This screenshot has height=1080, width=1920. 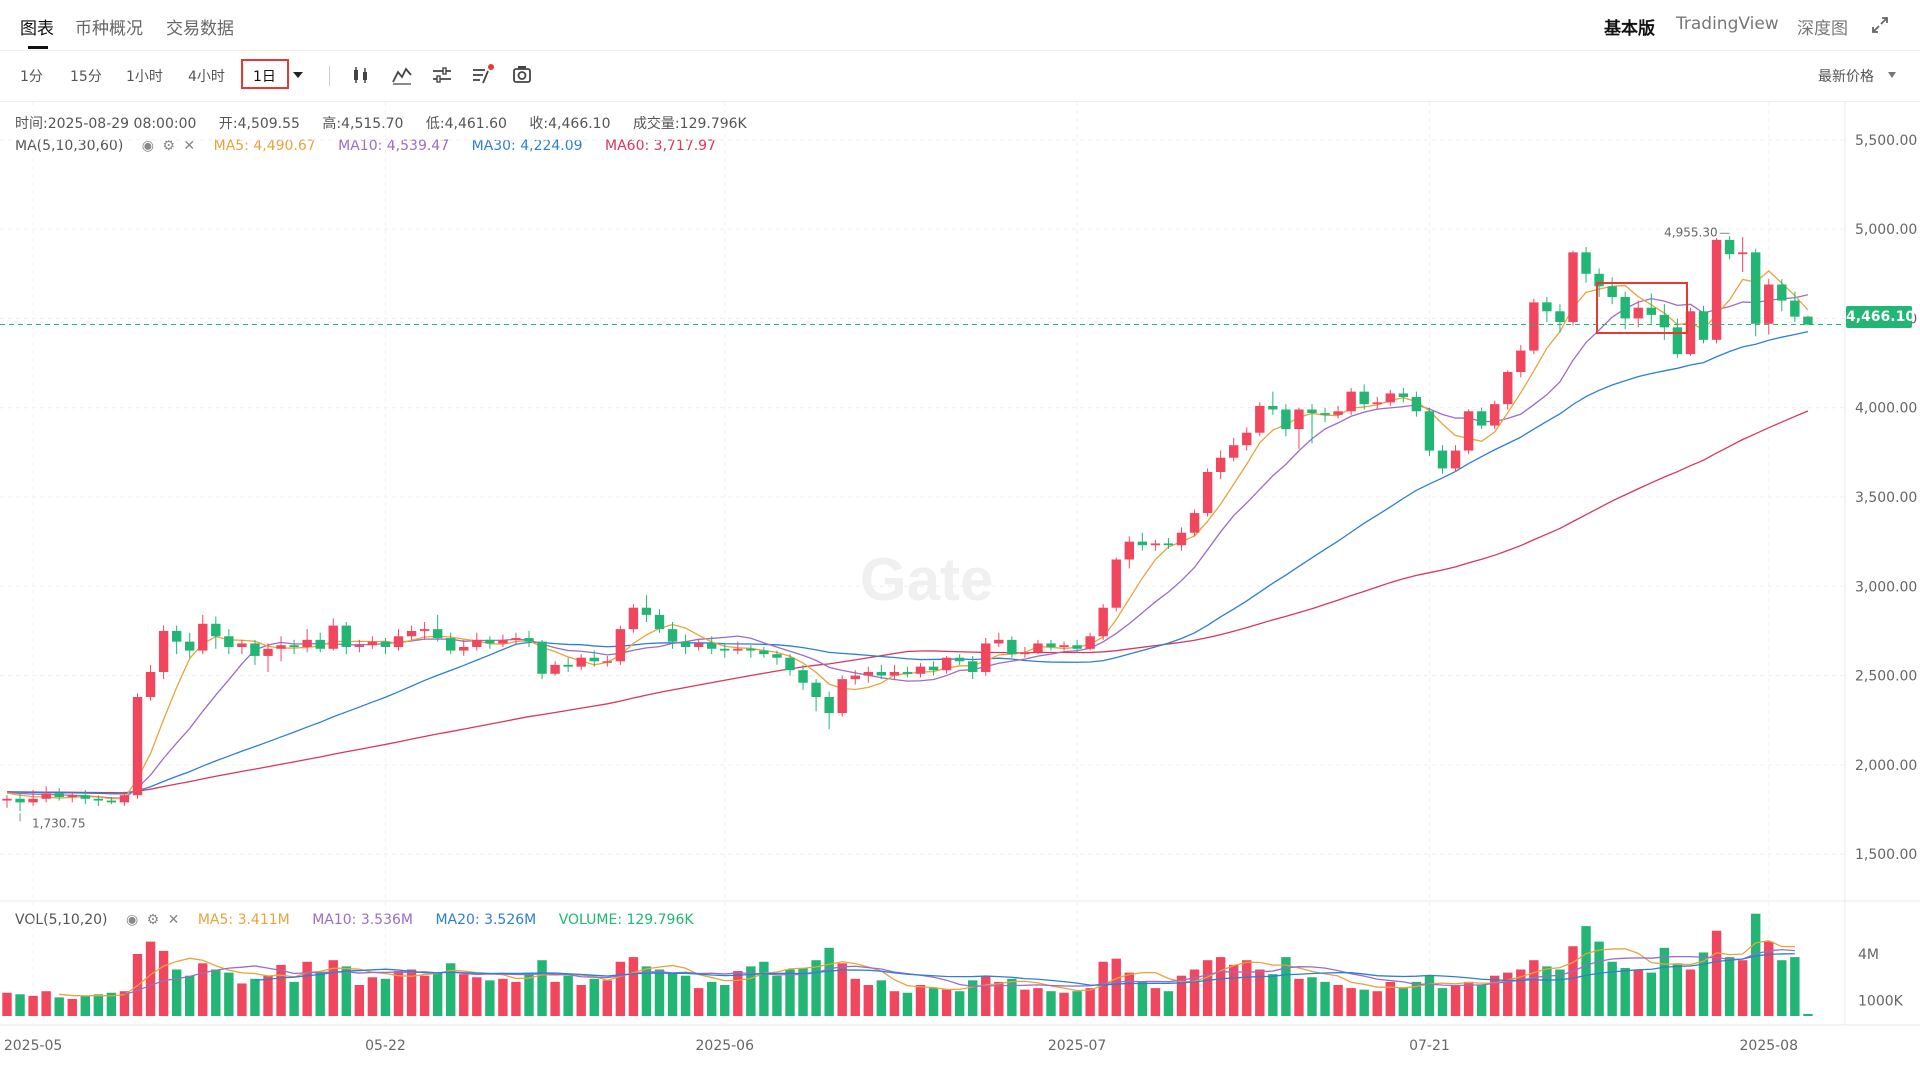 I want to click on ma30-value: MA30: 4,224.09, so click(x=527, y=146).